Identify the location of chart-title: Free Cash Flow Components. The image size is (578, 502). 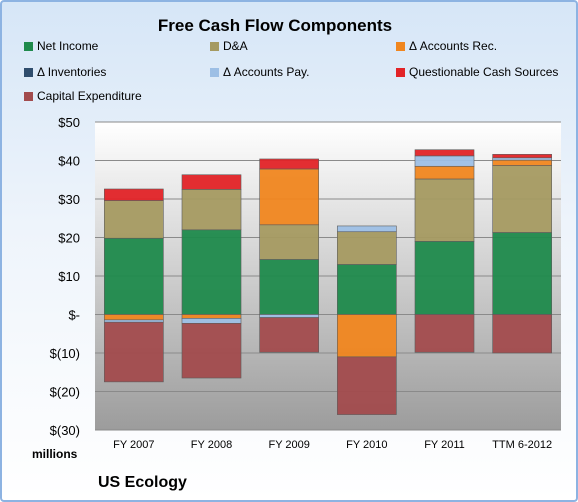
(275, 25).